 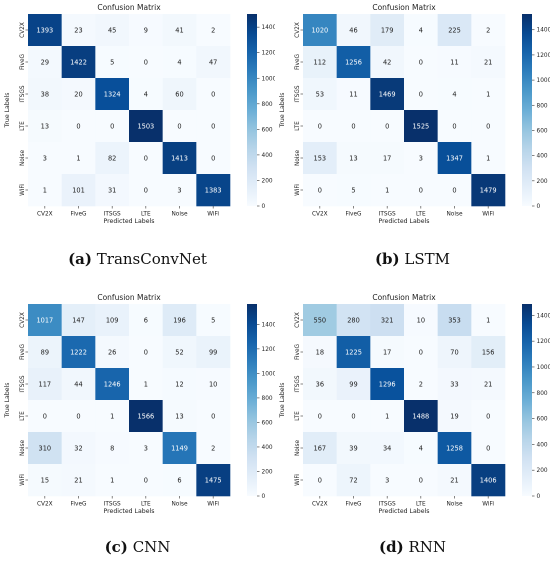 I want to click on y-tick-label: FiveG, so click(x=298, y=351).